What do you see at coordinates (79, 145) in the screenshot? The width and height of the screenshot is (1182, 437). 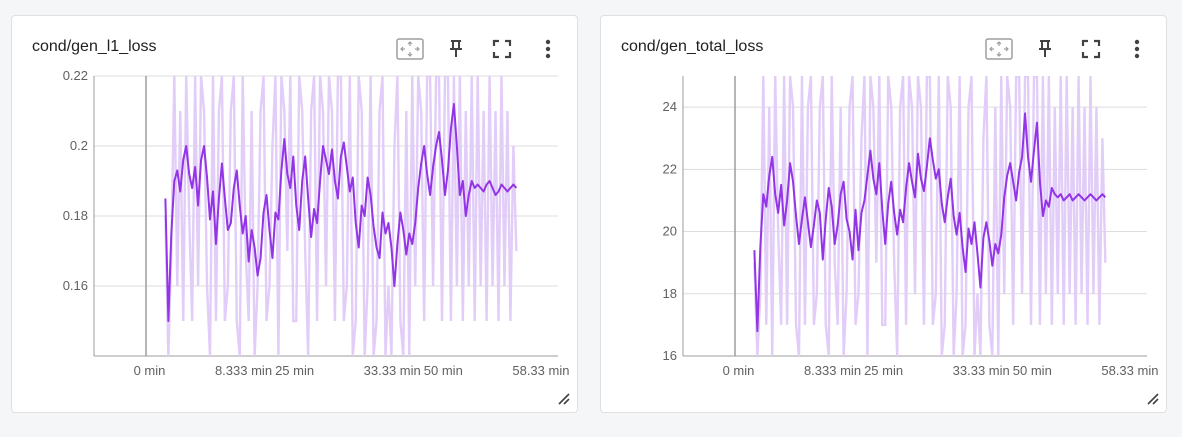 I see `y-tick-label: 0.2` at bounding box center [79, 145].